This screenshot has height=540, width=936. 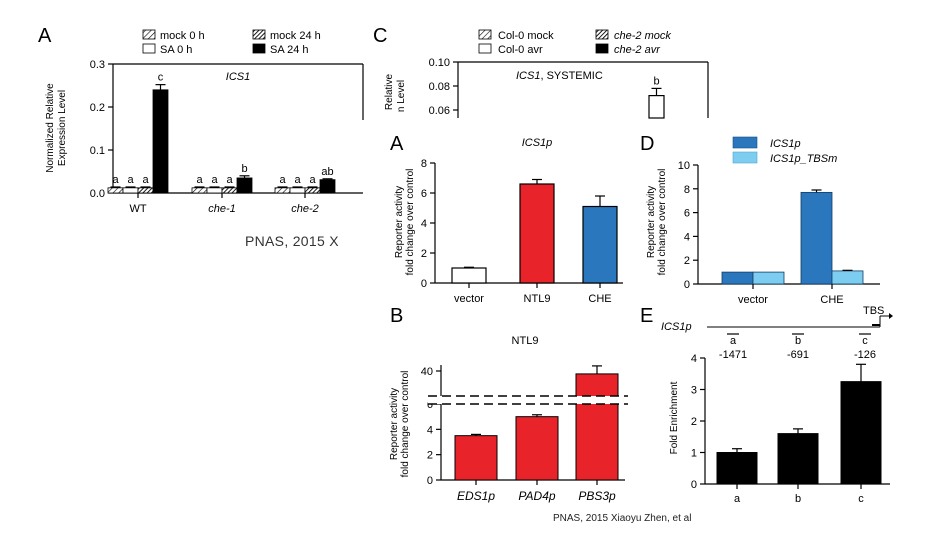 I want to click on bars-e, so click(x=799, y=424).